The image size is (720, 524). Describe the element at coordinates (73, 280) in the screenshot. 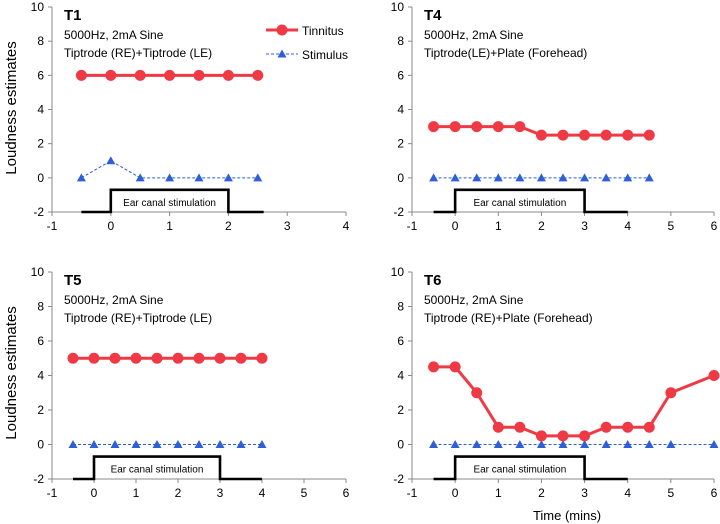

I see `t5-title: T5` at that location.